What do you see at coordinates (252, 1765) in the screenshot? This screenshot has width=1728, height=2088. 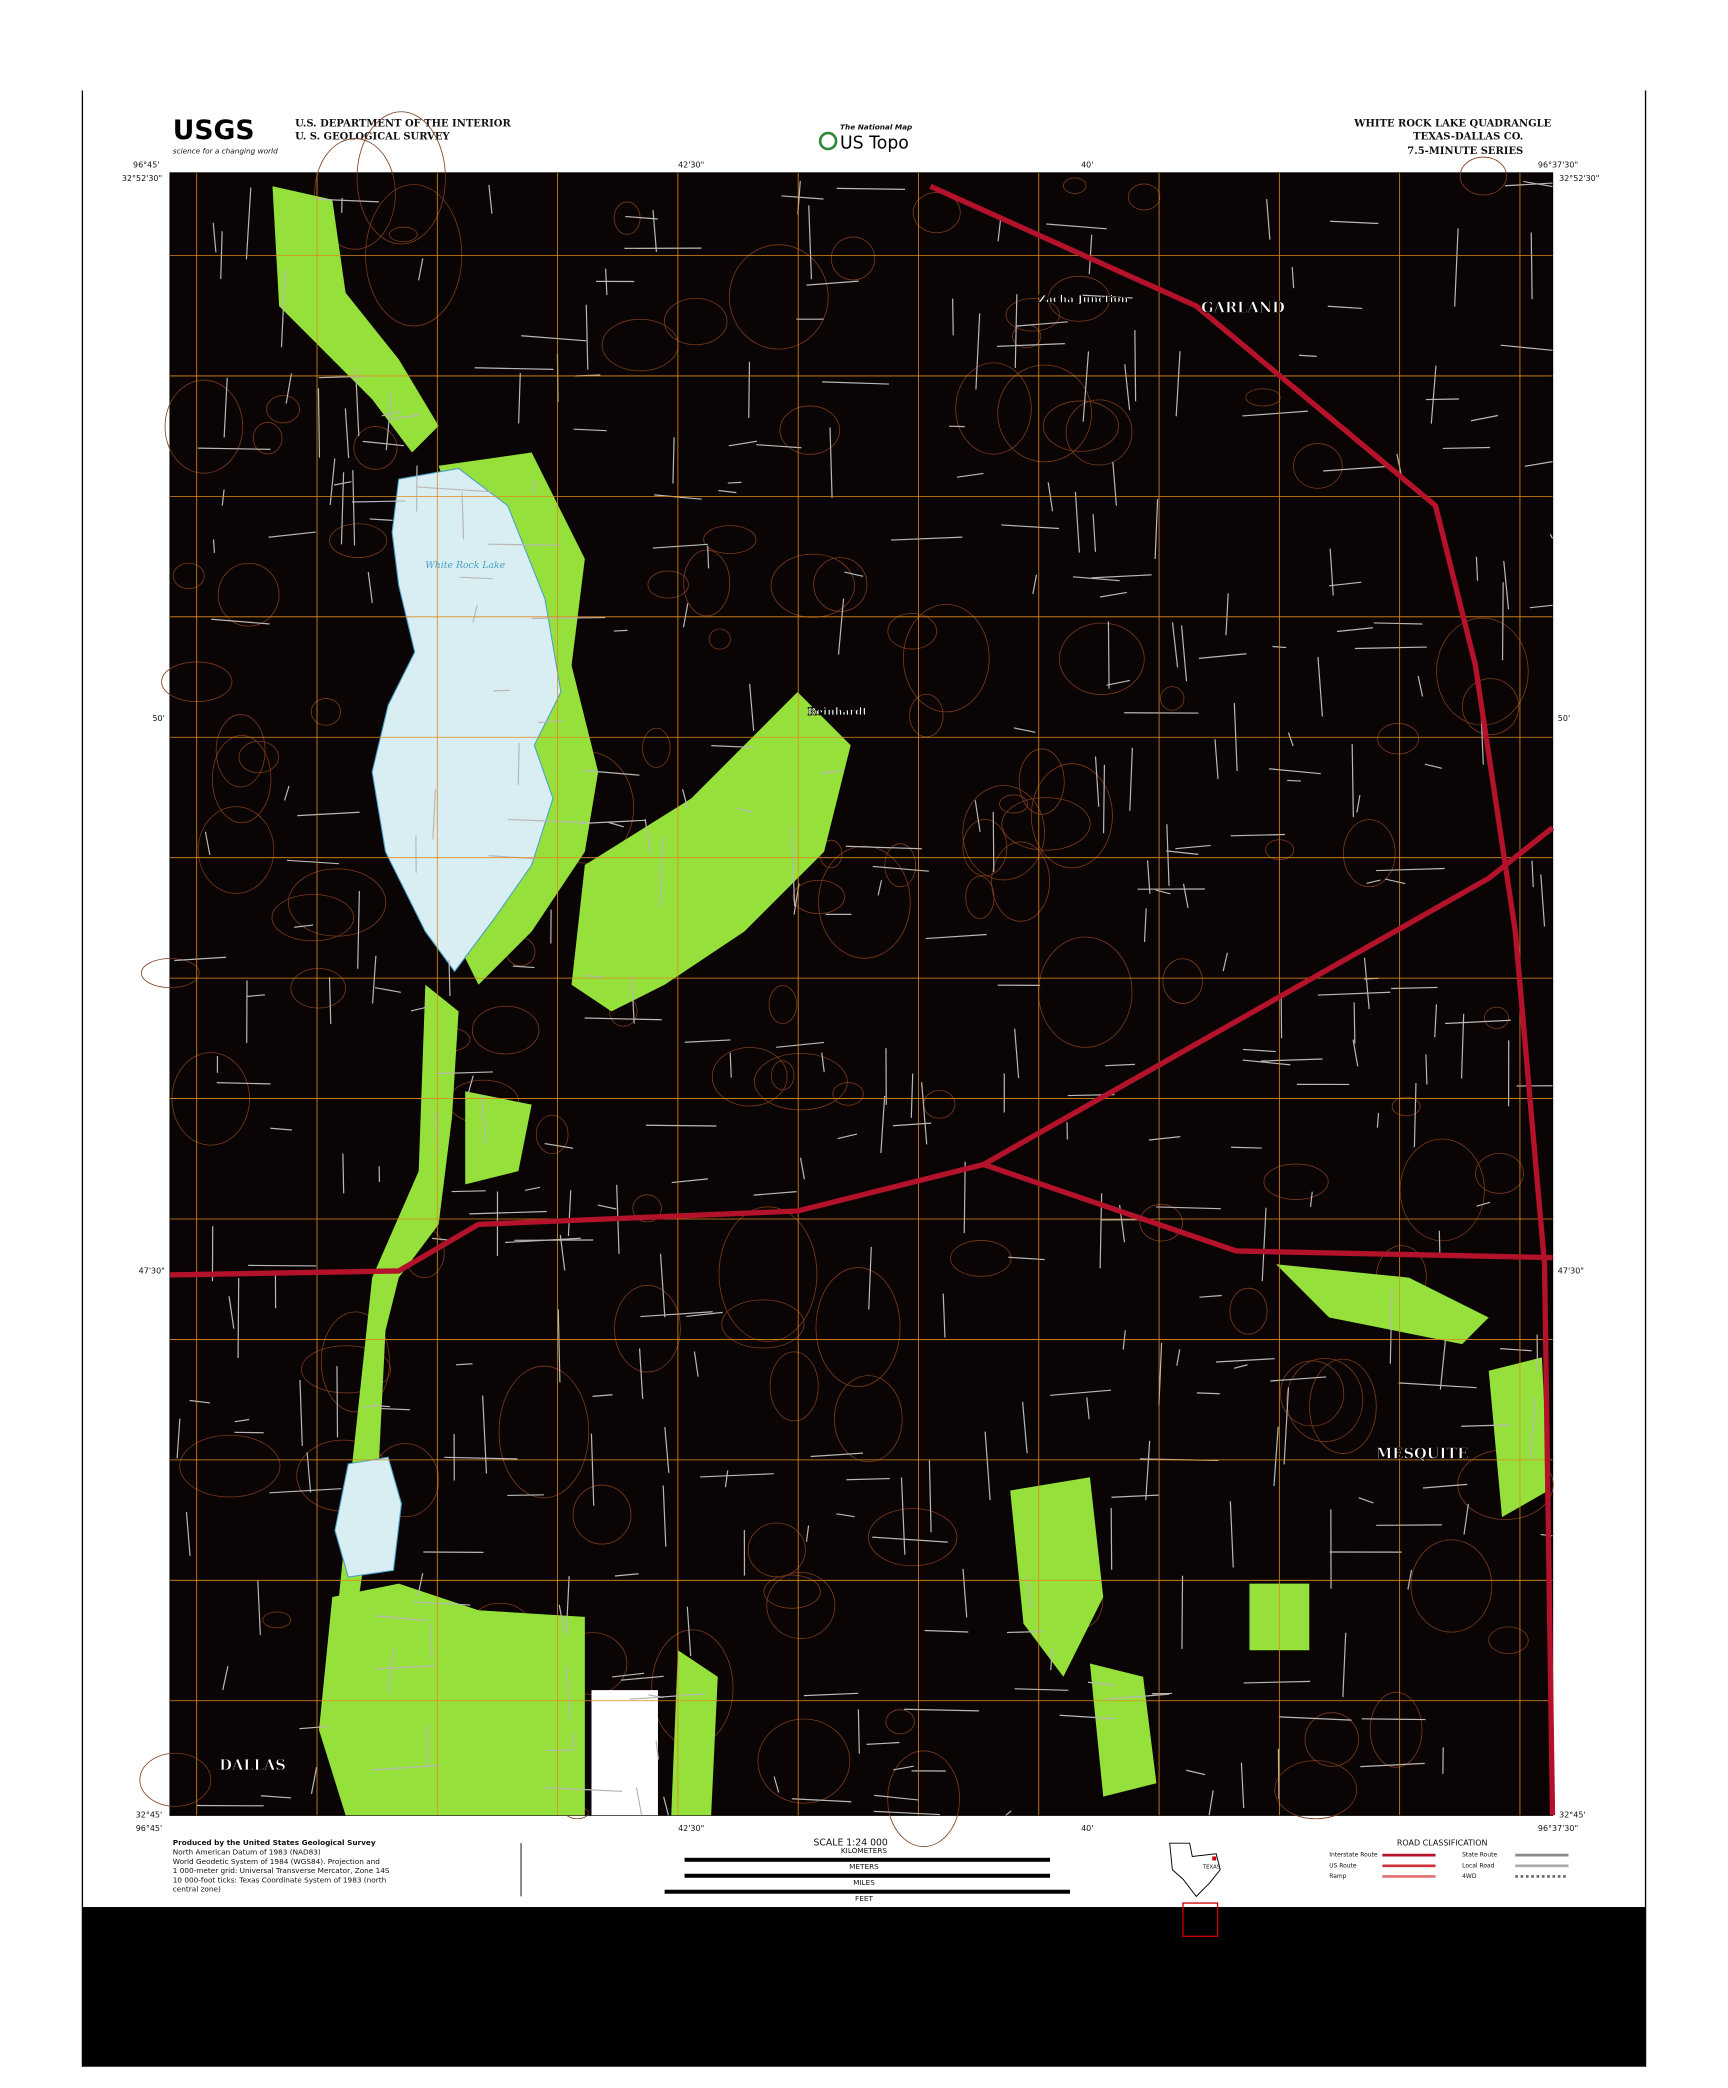 I see `place-label: DALLAS` at bounding box center [252, 1765].